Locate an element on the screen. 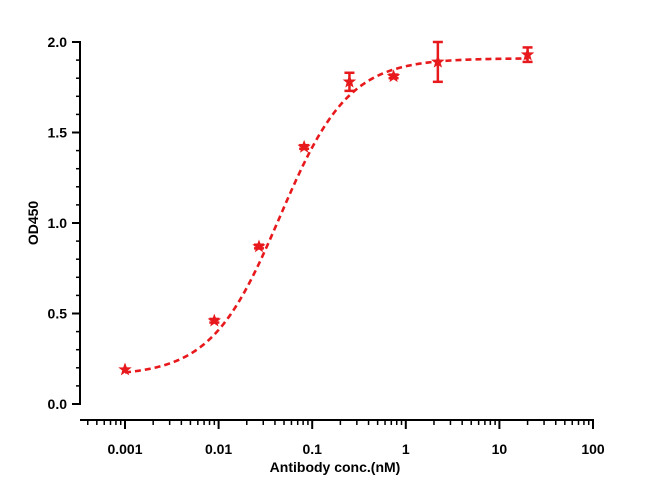  x-tick-label: 10 is located at coordinates (500, 449).